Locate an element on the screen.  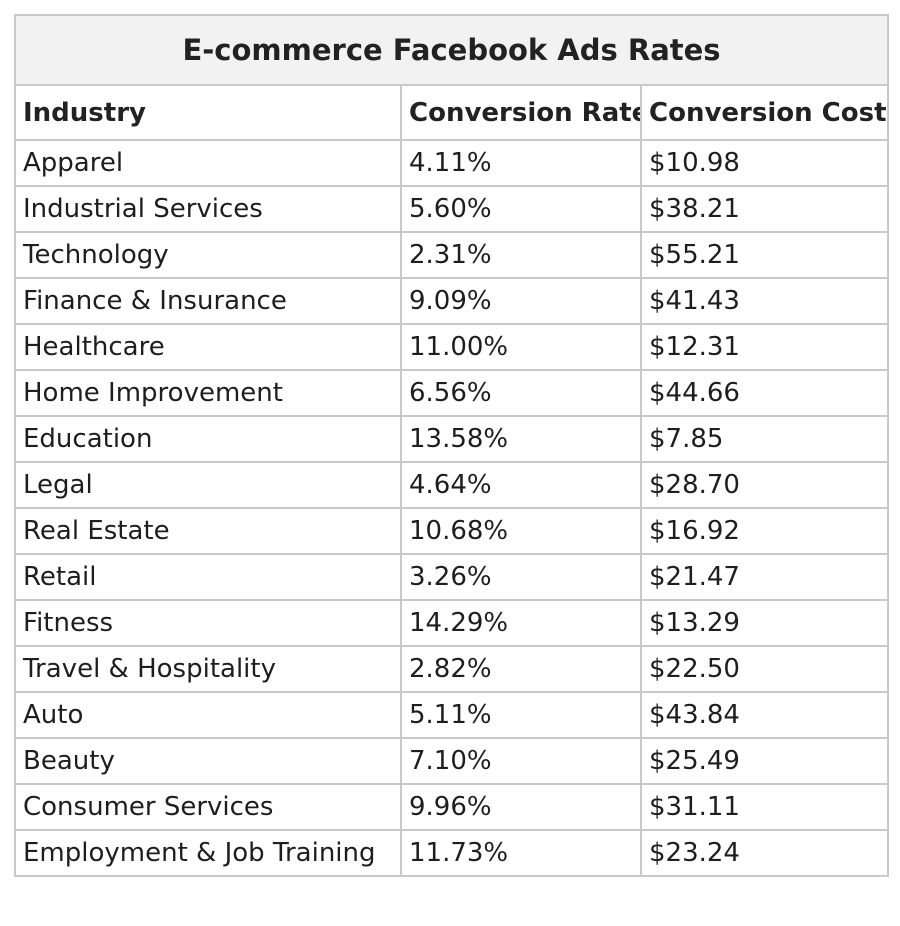
industry-cell: Consumer Services is located at coordinates (208, 807).